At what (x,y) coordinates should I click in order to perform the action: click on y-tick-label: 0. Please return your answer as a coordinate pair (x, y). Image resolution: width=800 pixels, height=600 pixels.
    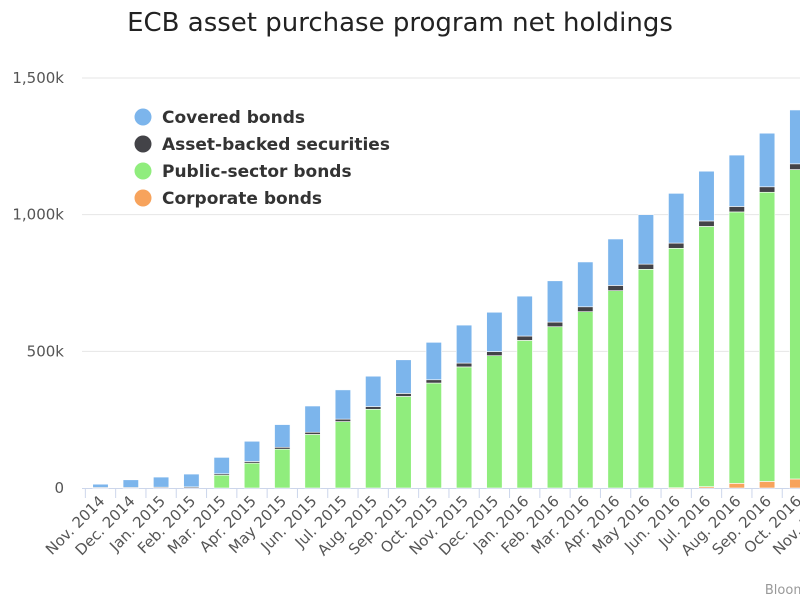
    Looking at the image, I should click on (59, 488).